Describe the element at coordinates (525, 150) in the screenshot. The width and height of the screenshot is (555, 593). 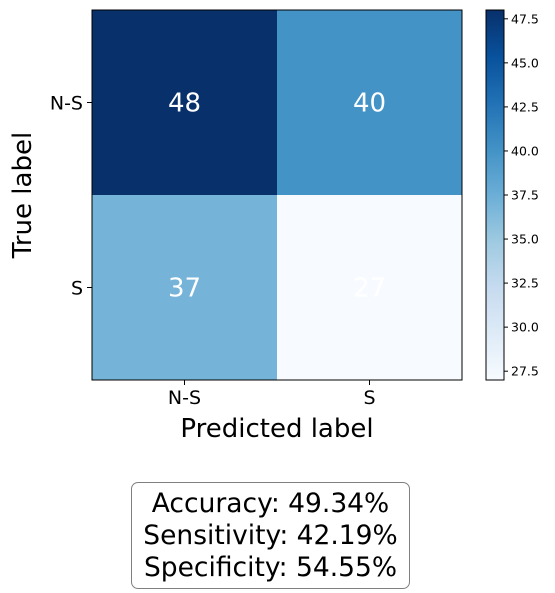
I see `colorbar-tick-label: 40.0` at that location.